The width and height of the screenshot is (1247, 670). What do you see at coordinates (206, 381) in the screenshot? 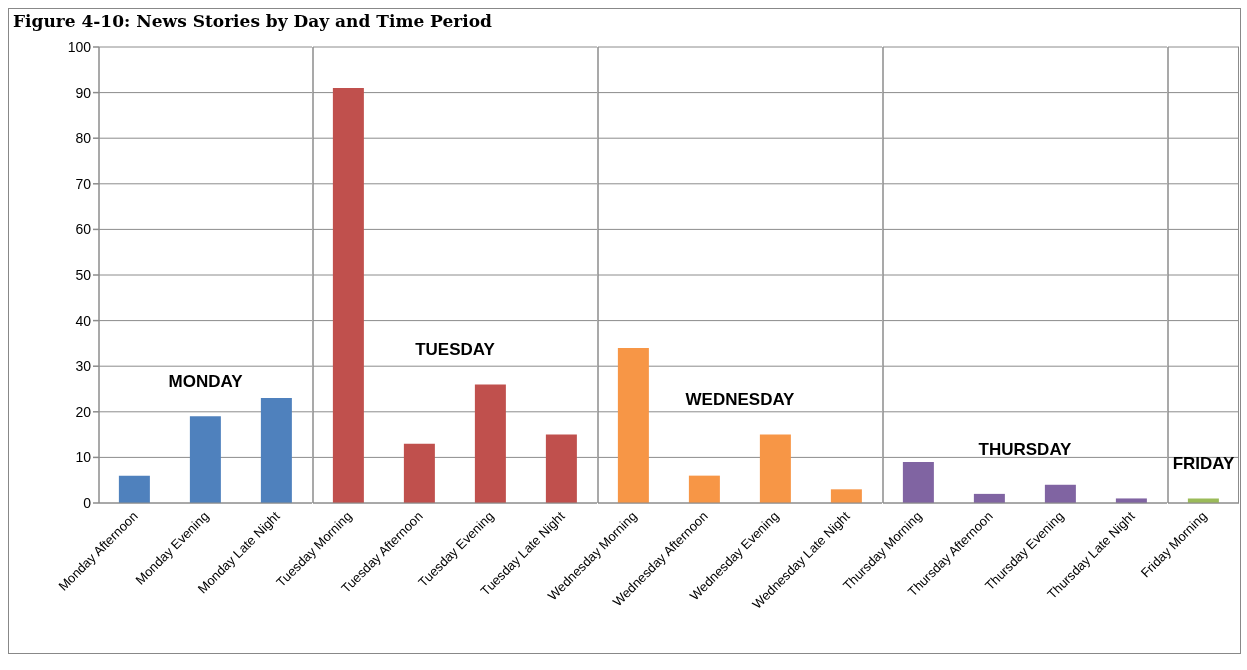
I see `annotation: MONDAY` at bounding box center [206, 381].